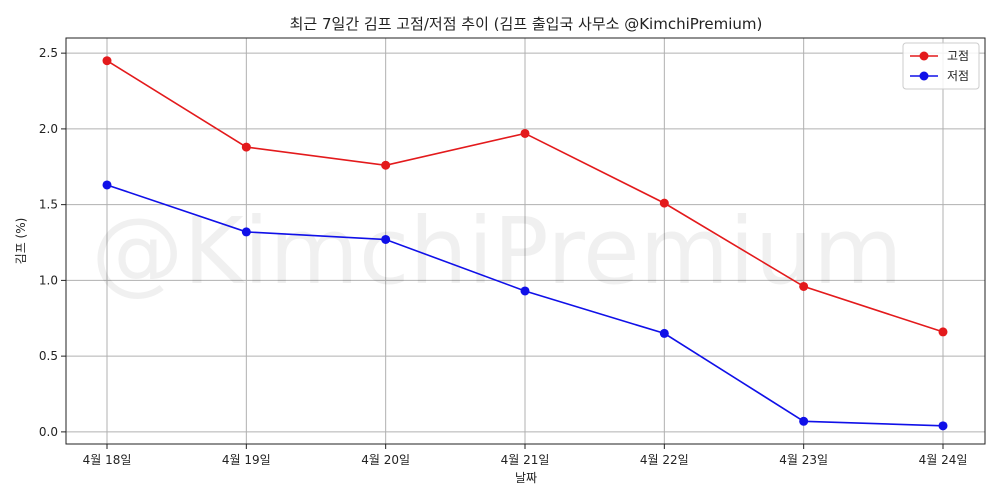  What do you see at coordinates (48, 280) in the screenshot?
I see `y-tick-label: 1.0` at bounding box center [48, 280].